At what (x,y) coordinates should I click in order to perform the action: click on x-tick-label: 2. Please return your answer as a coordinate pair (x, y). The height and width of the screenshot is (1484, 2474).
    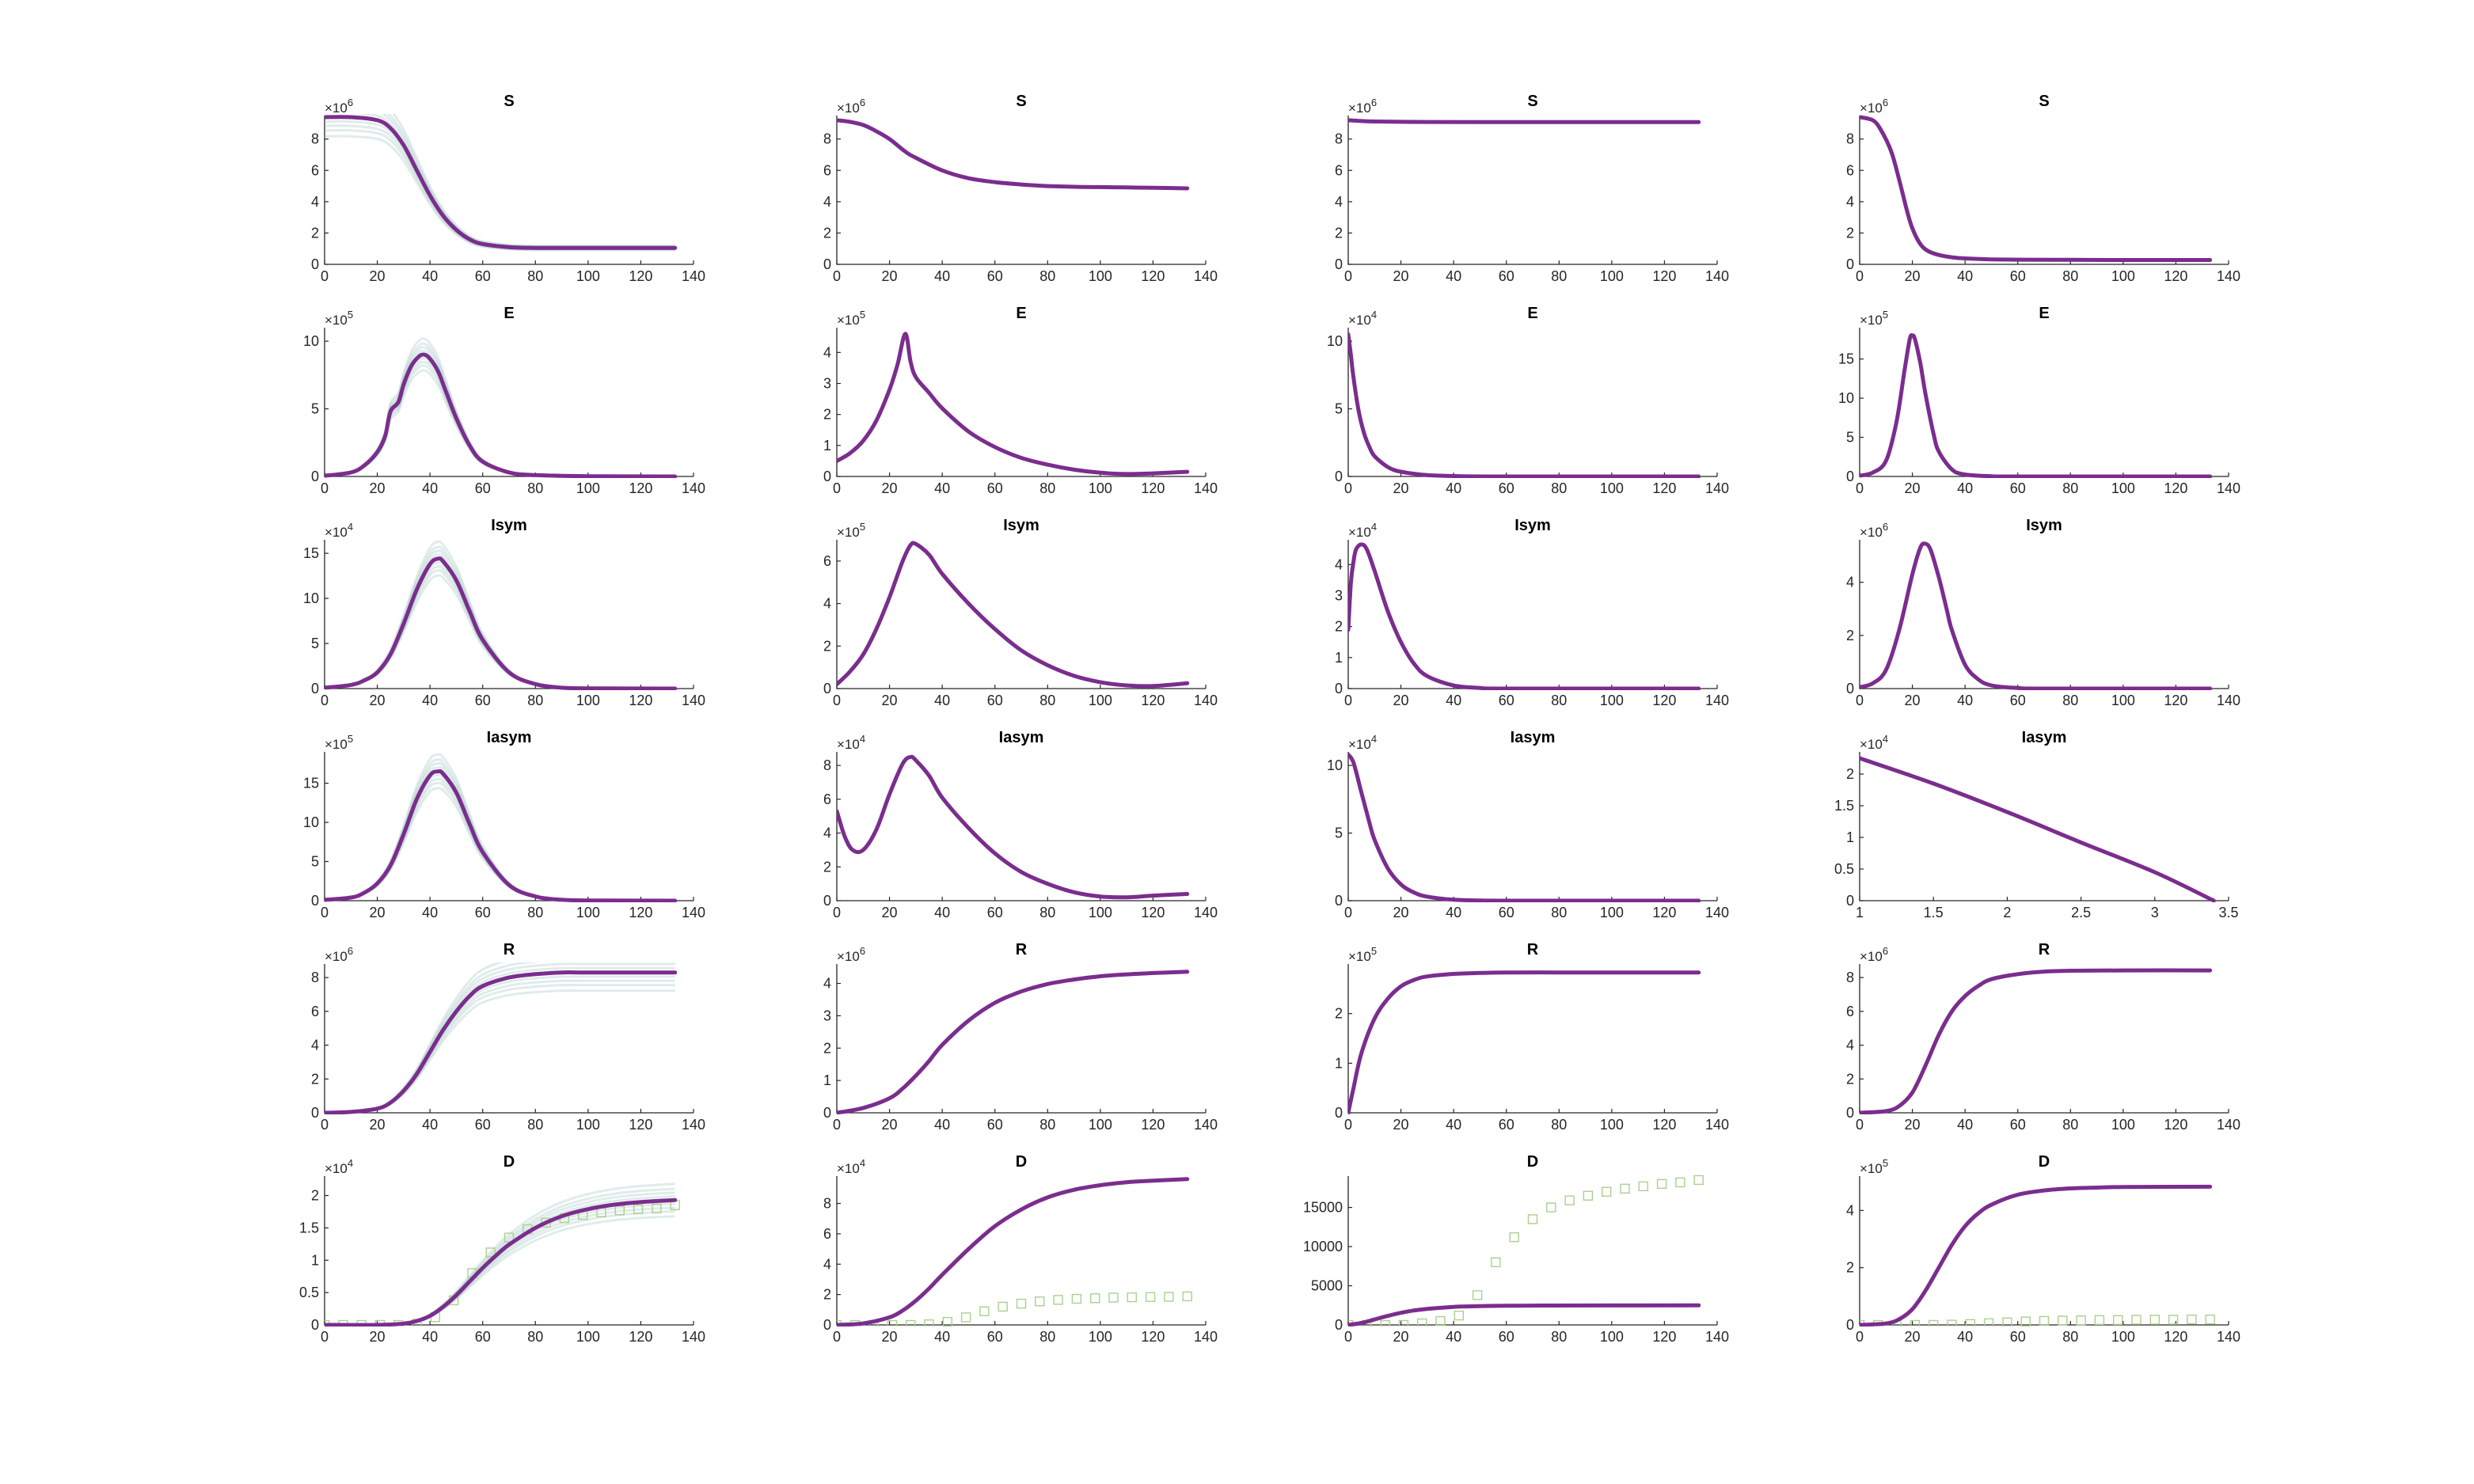
    Looking at the image, I should click on (2007, 912).